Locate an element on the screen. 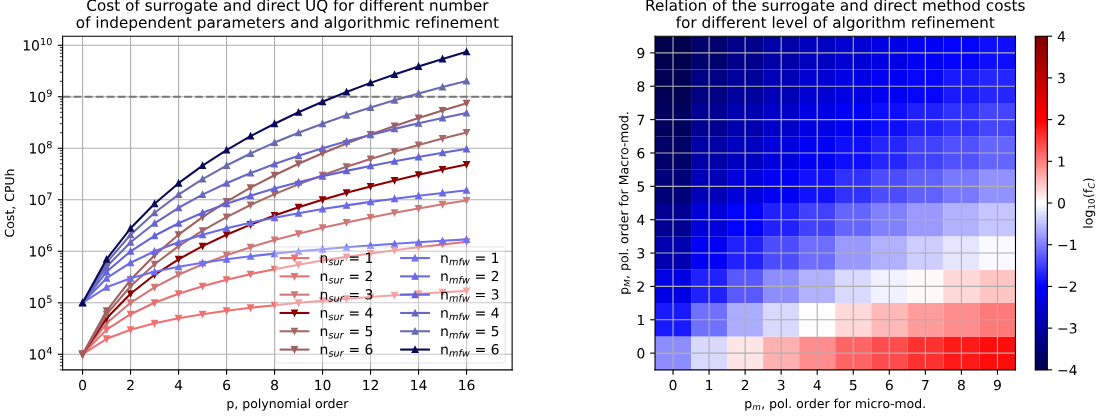  y-tick-label: 2 is located at coordinates (640, 286).